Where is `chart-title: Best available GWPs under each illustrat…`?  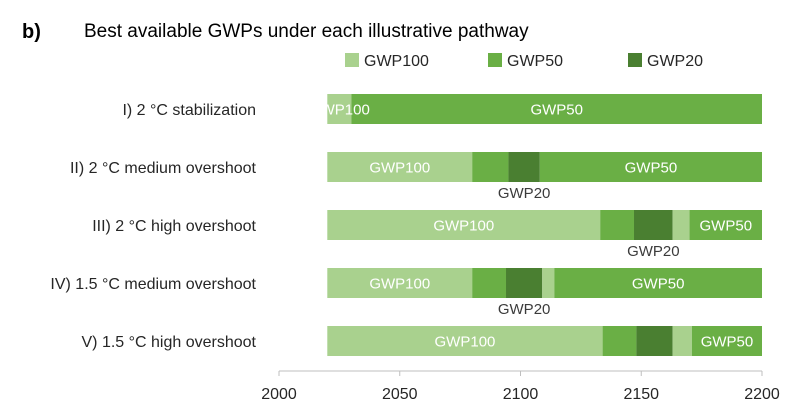 chart-title: Best available GWPs under each illustrat… is located at coordinates (306, 31).